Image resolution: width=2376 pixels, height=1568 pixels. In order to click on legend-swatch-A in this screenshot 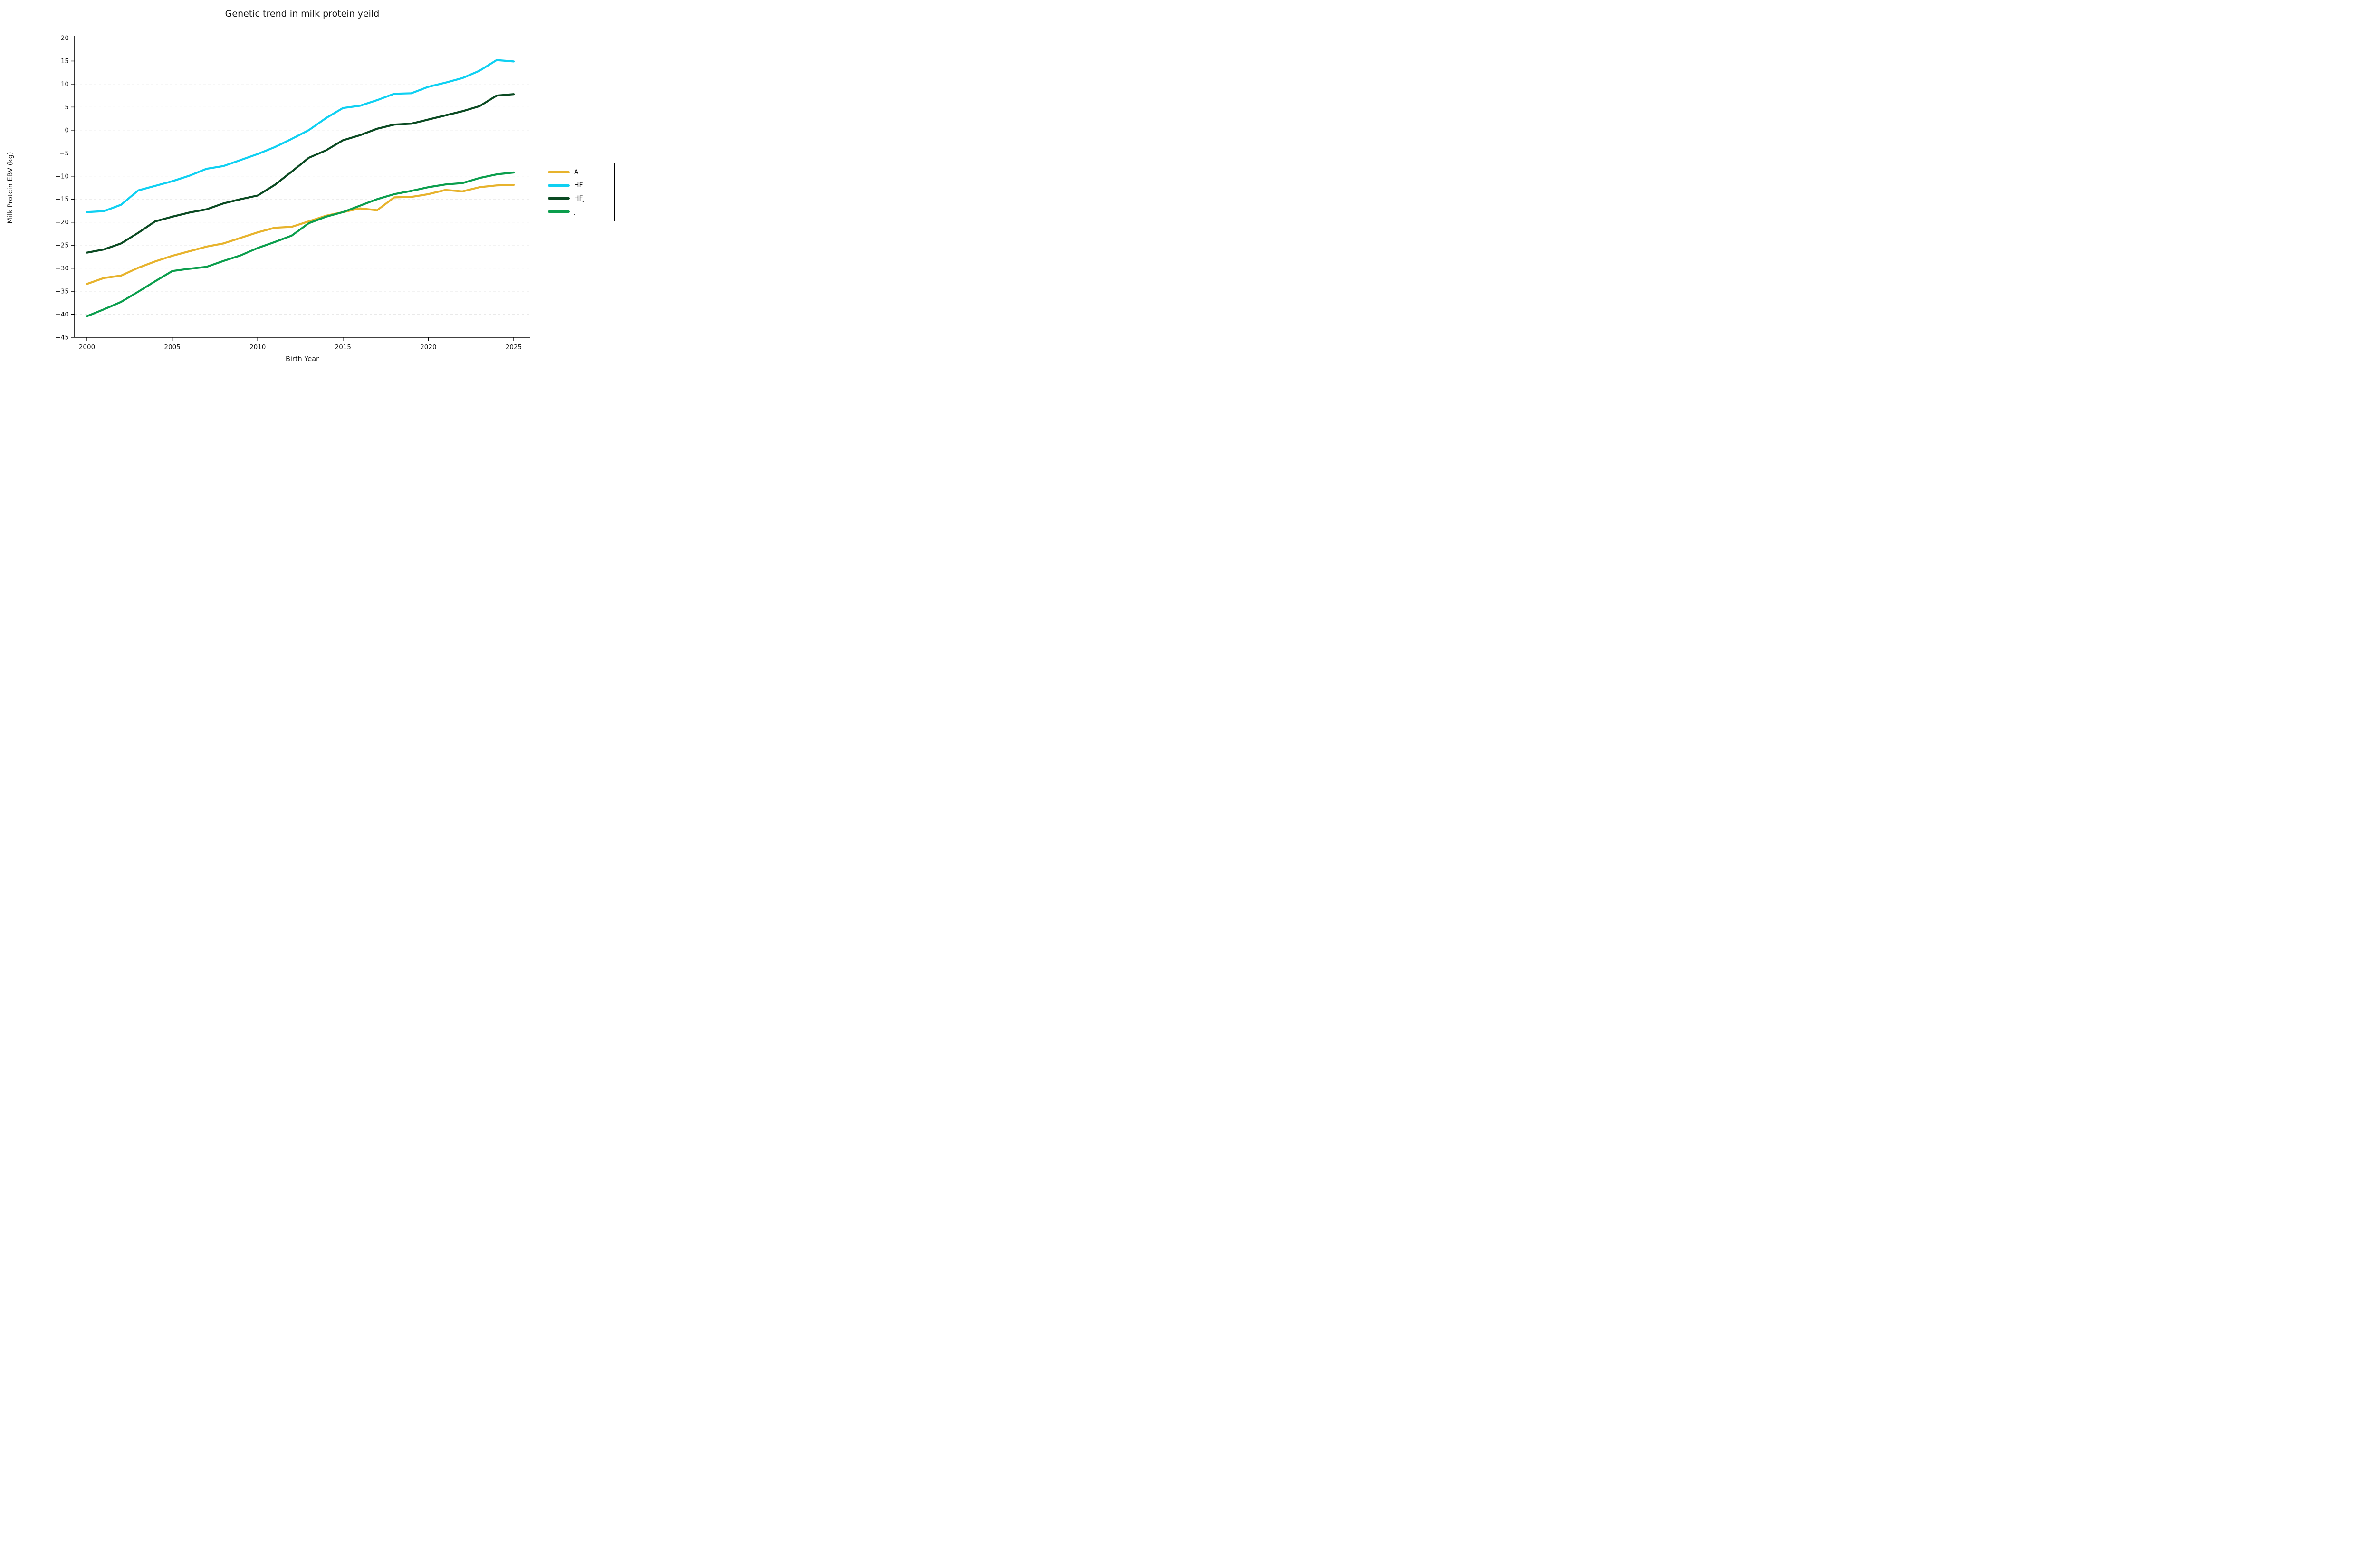, I will do `click(559, 173)`.